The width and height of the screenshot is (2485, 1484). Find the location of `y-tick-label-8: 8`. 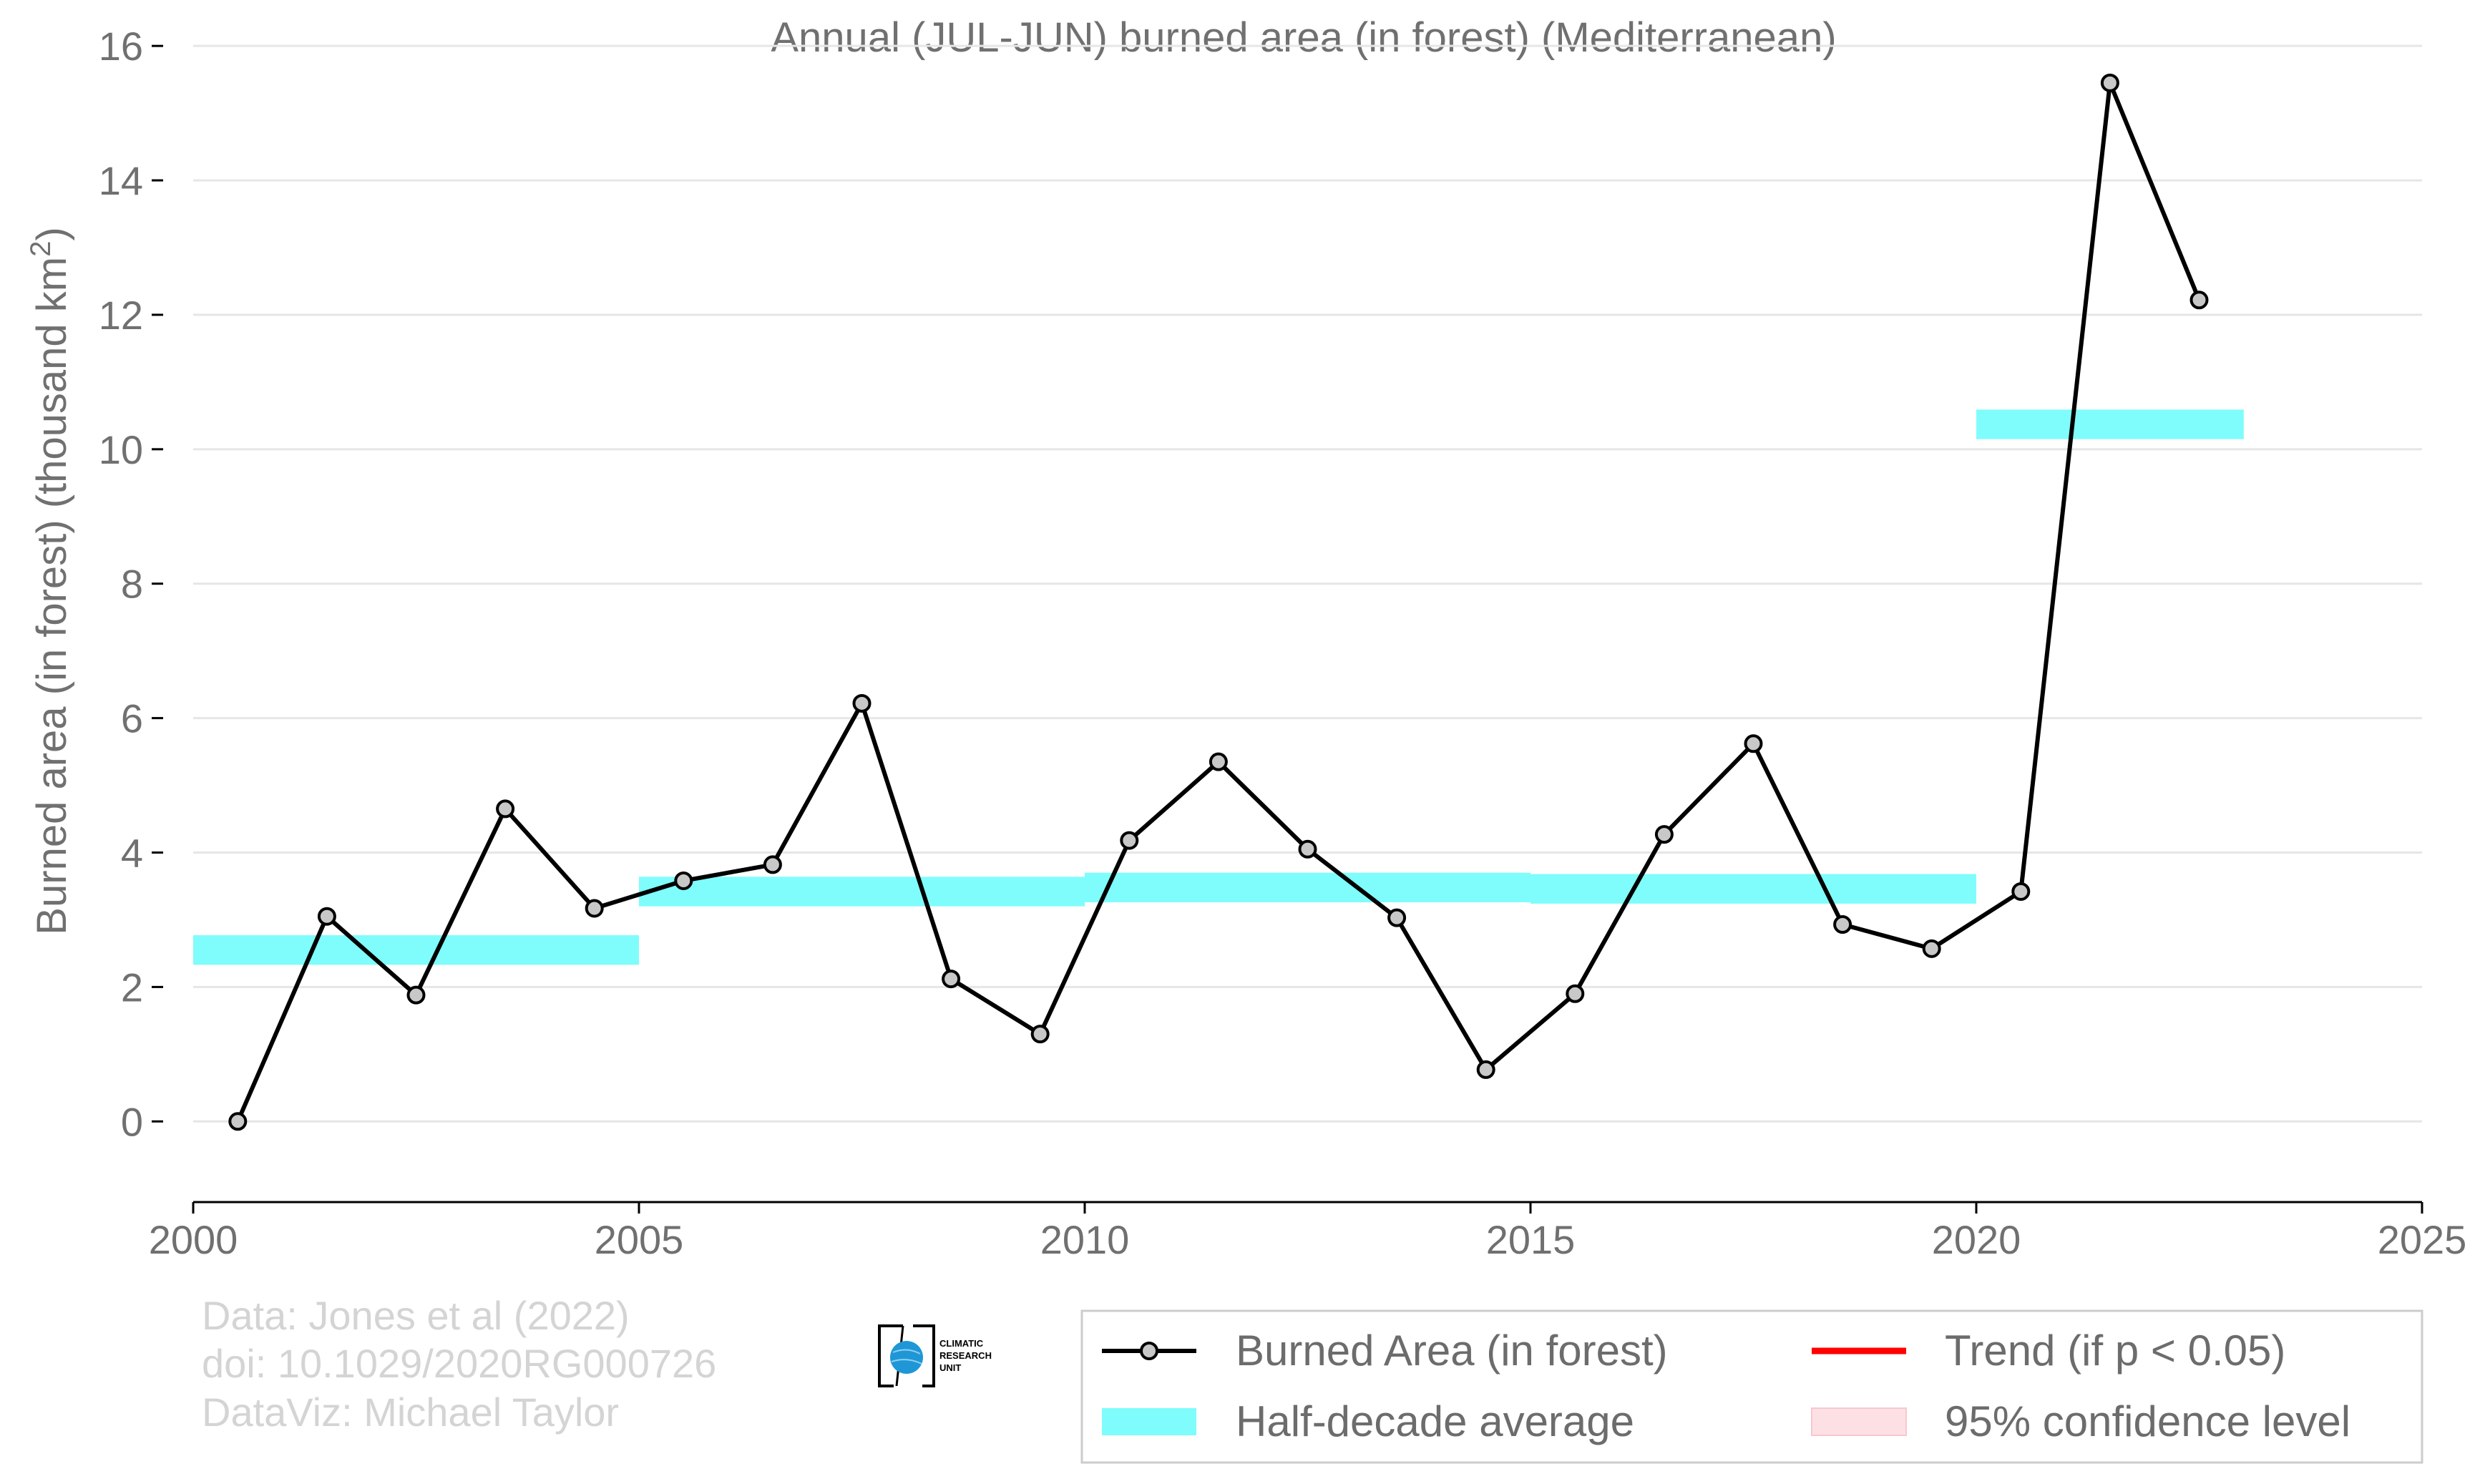

y-tick-label-8: 8 is located at coordinates (132, 584).